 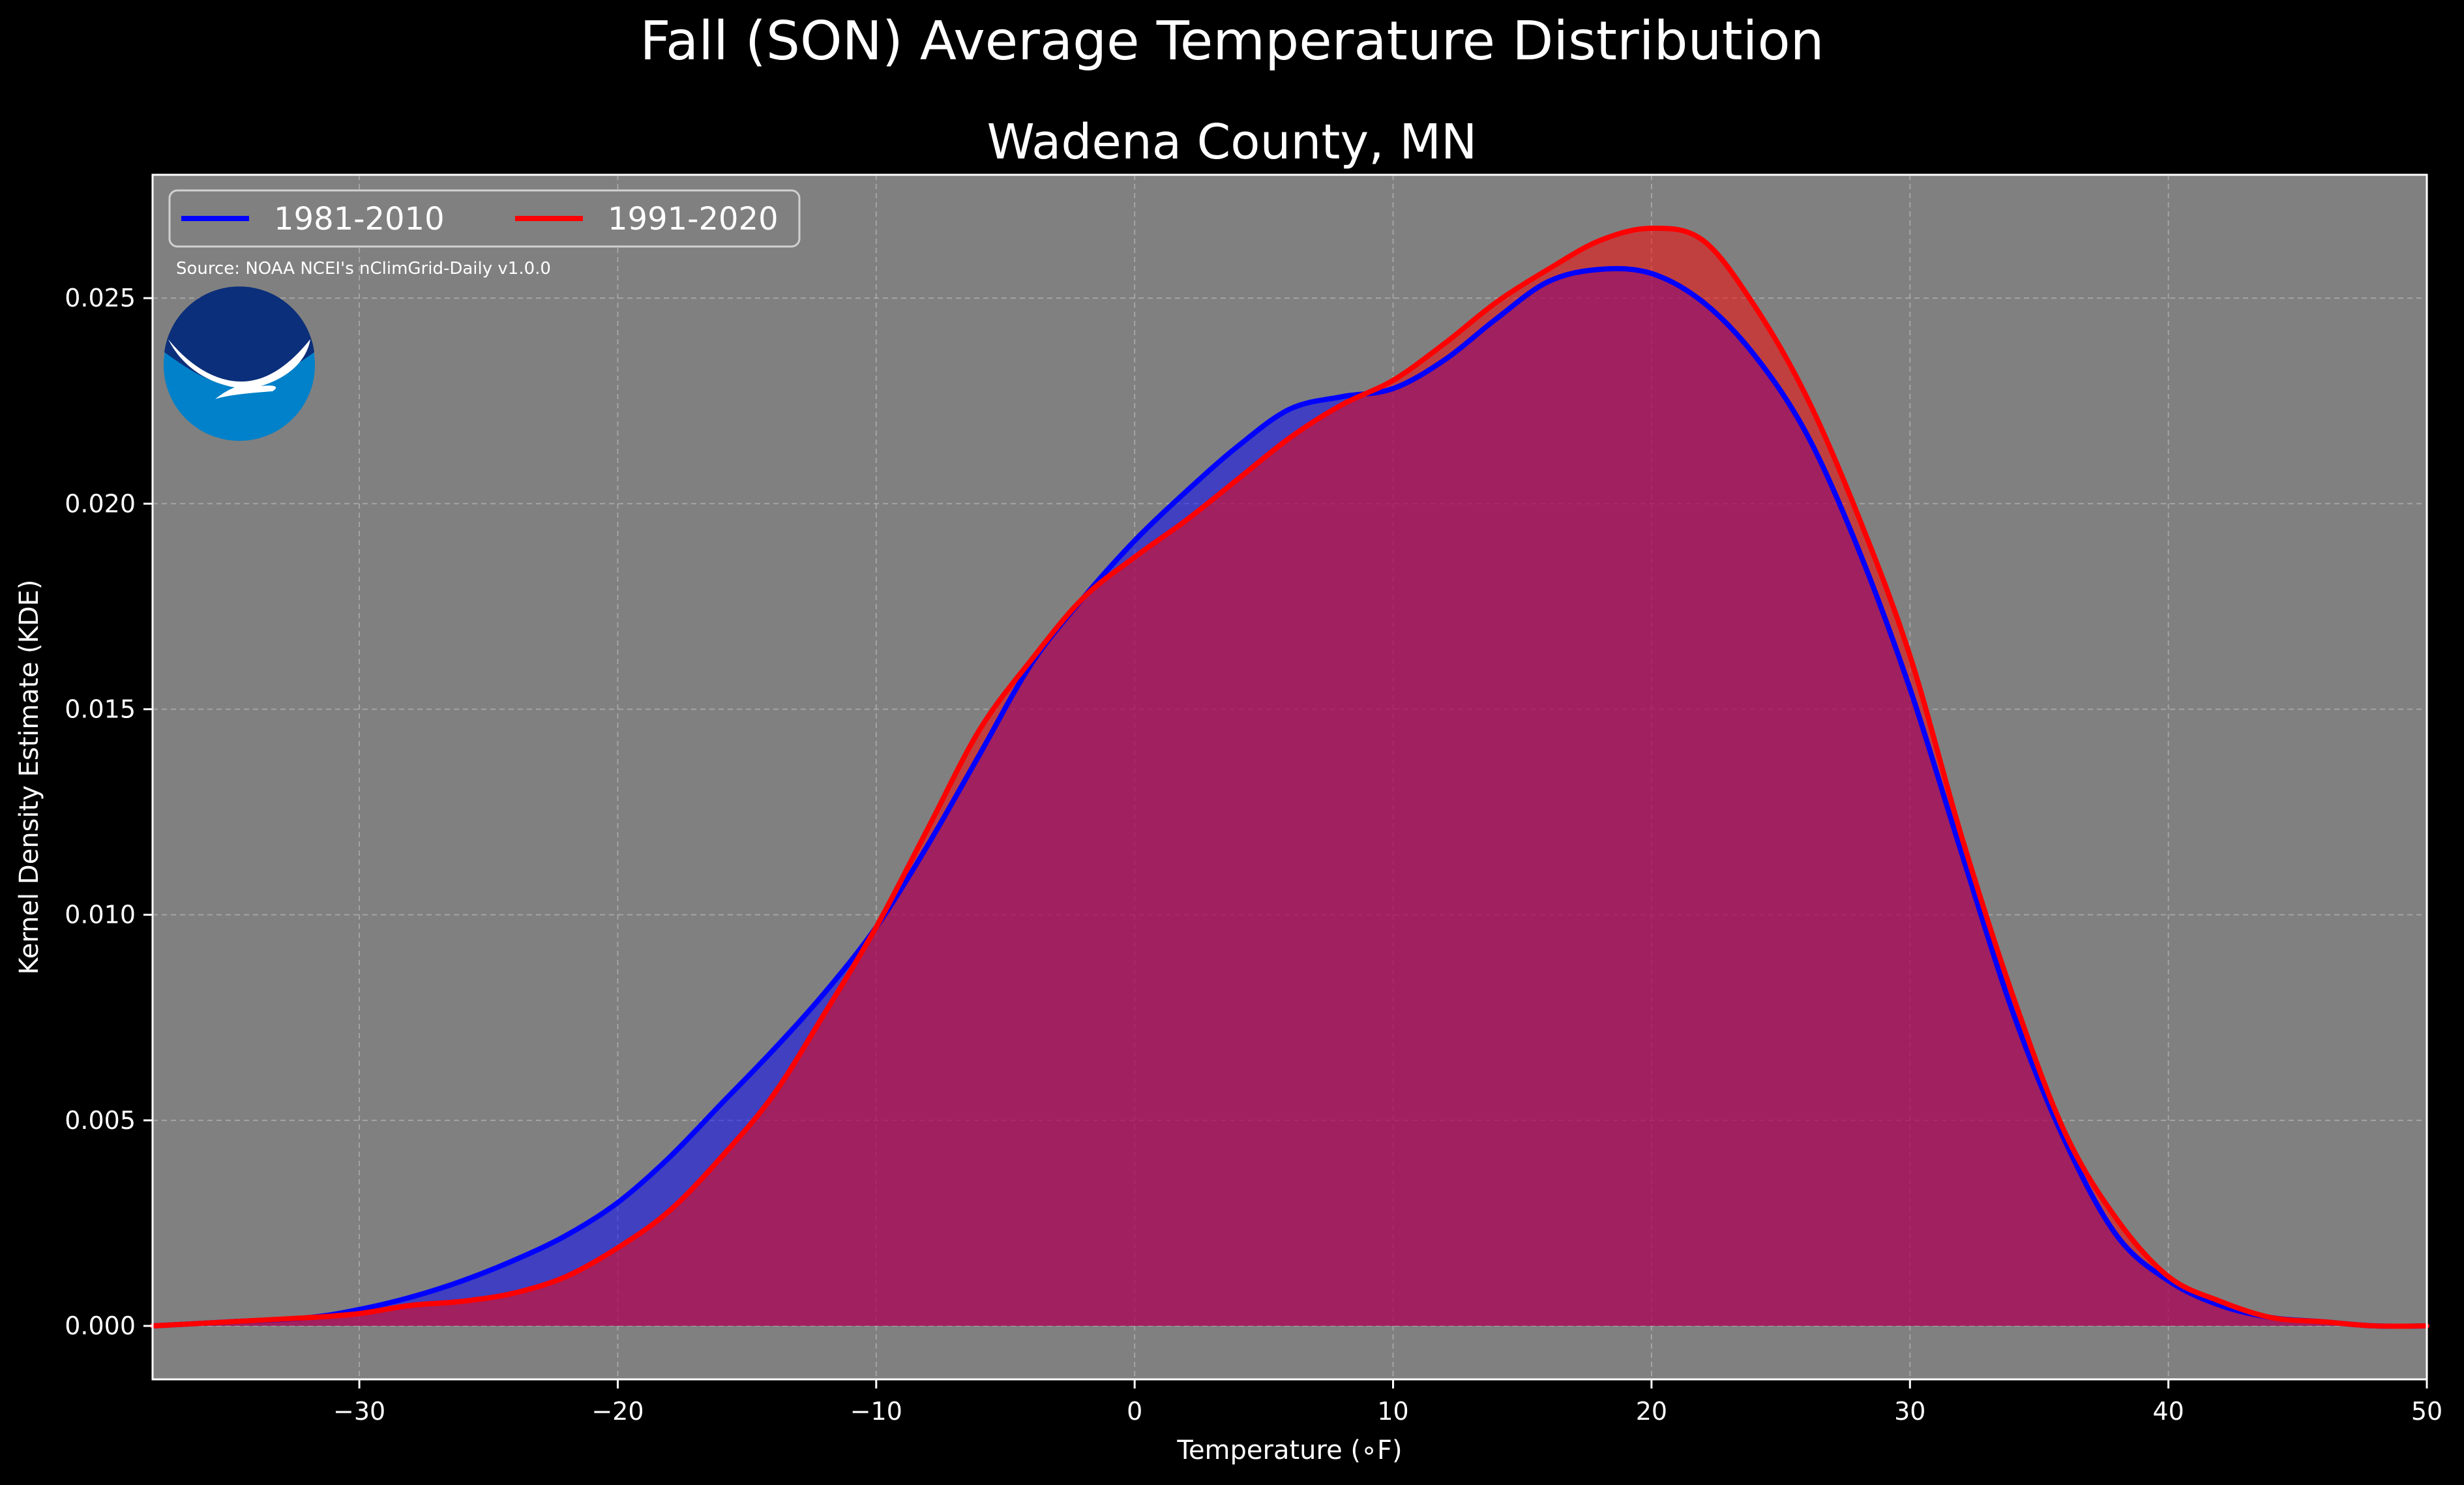 I want to click on y-tick-label: 0.025, so click(x=100, y=298).